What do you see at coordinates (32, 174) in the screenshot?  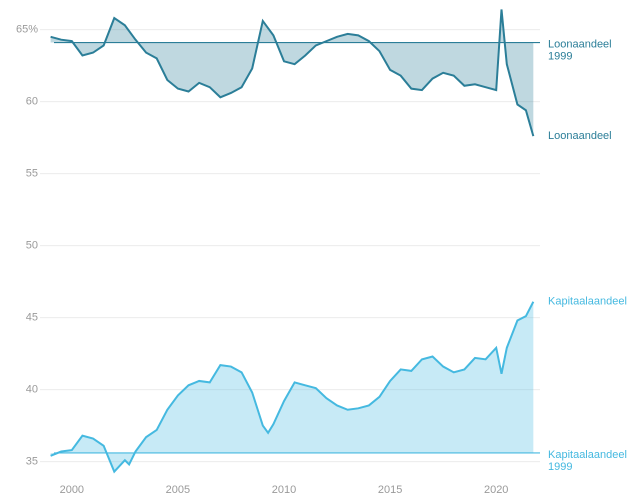 I see `y-tick-label: 55` at bounding box center [32, 174].